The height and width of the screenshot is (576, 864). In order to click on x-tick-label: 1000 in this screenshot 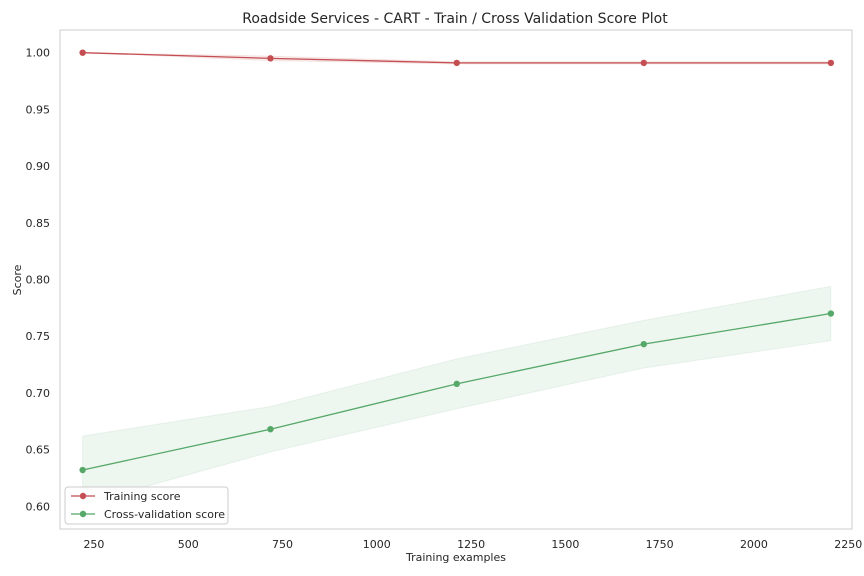, I will do `click(377, 544)`.